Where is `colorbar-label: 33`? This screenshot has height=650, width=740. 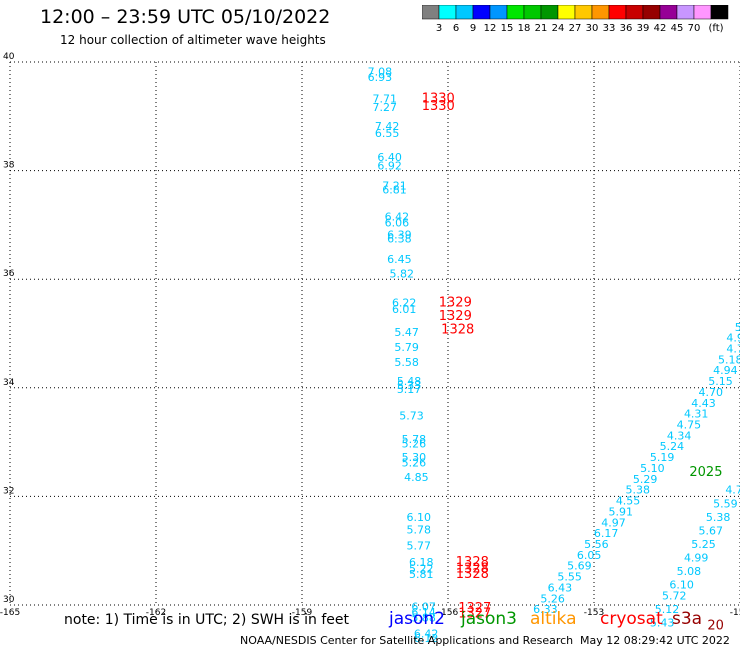 colorbar-label: 33 is located at coordinates (609, 28).